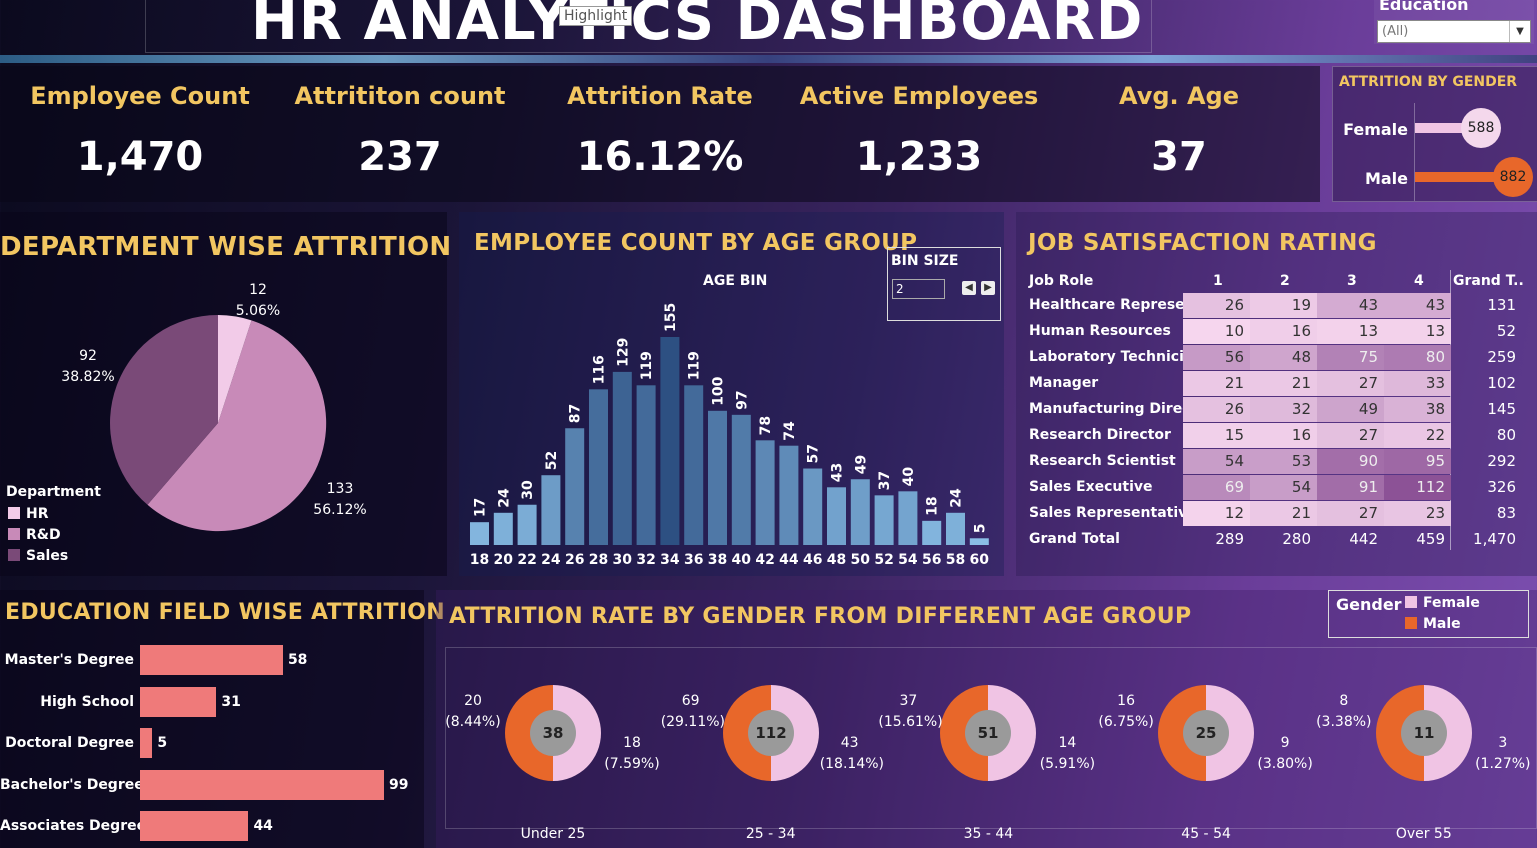 The width and height of the screenshot is (1537, 848). Describe the element at coordinates (28, 514) in the screenshot. I see `legend-item-hr: HR` at that location.